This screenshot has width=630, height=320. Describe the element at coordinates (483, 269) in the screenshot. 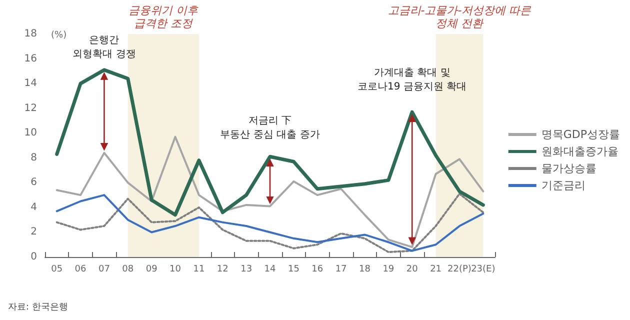

I see `x-tick-label: 23(E)` at that location.